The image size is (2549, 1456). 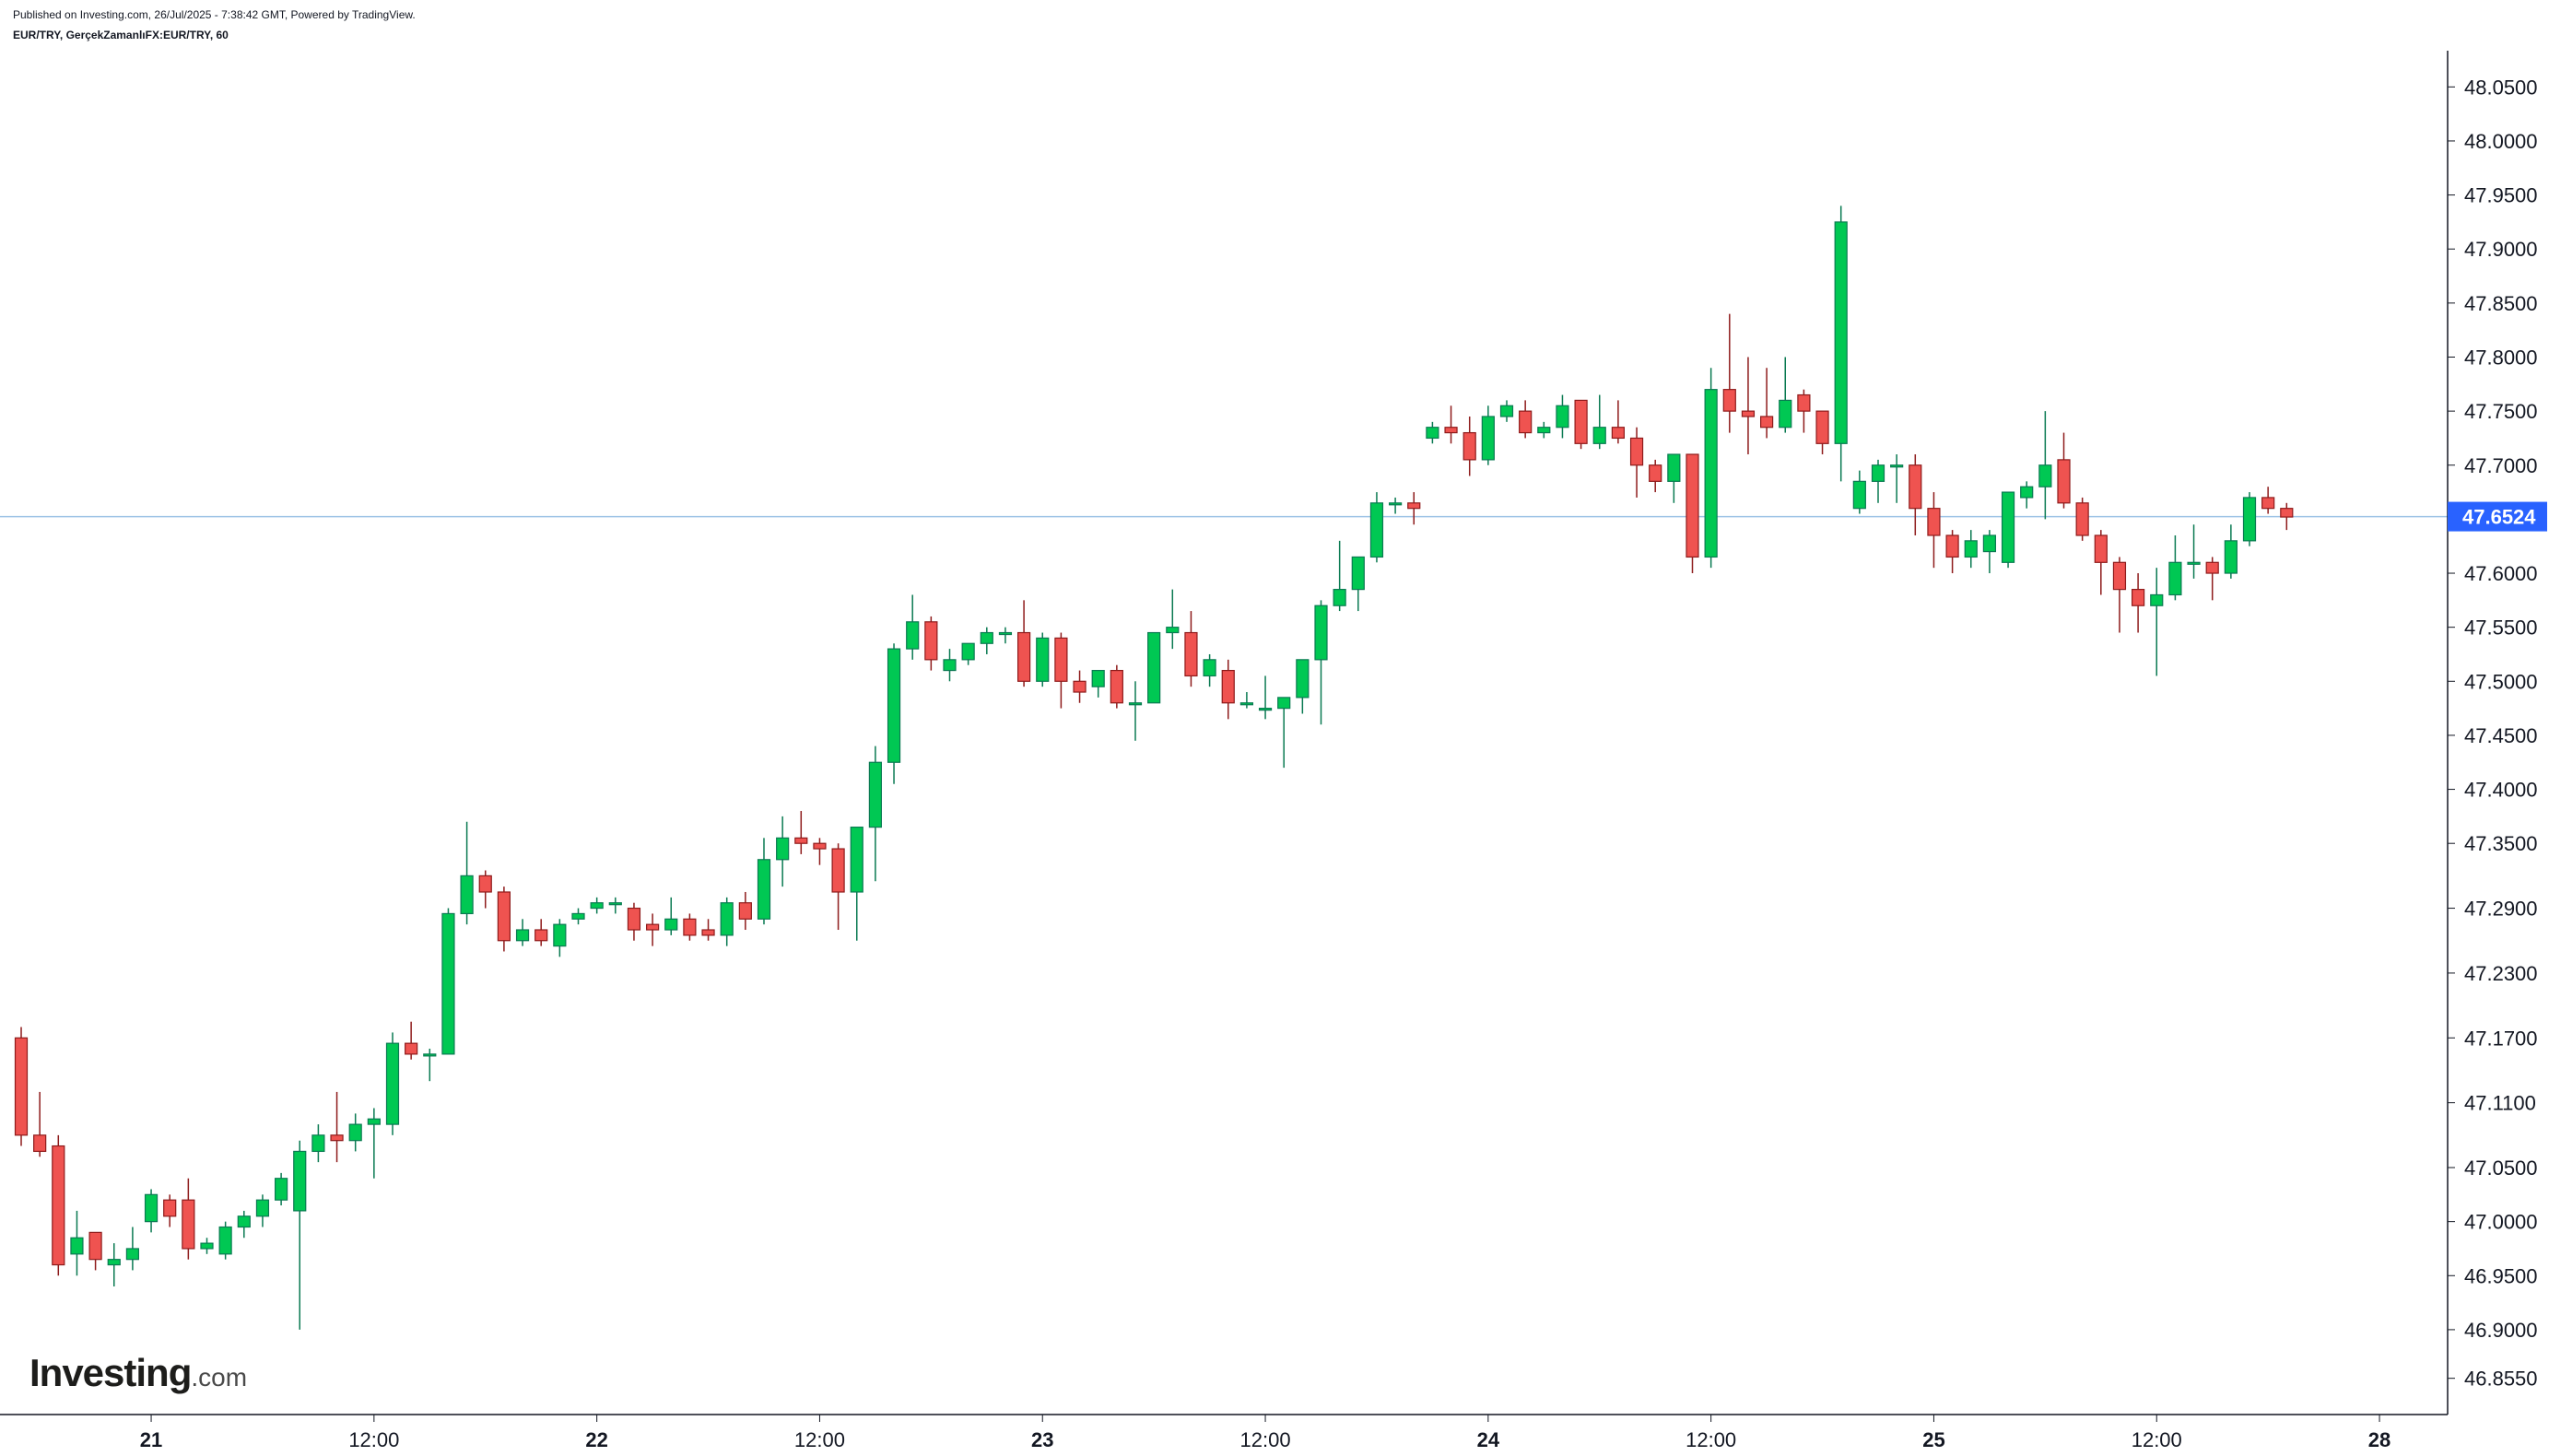 I want to click on time-tick-label: 21, so click(x=151, y=1439).